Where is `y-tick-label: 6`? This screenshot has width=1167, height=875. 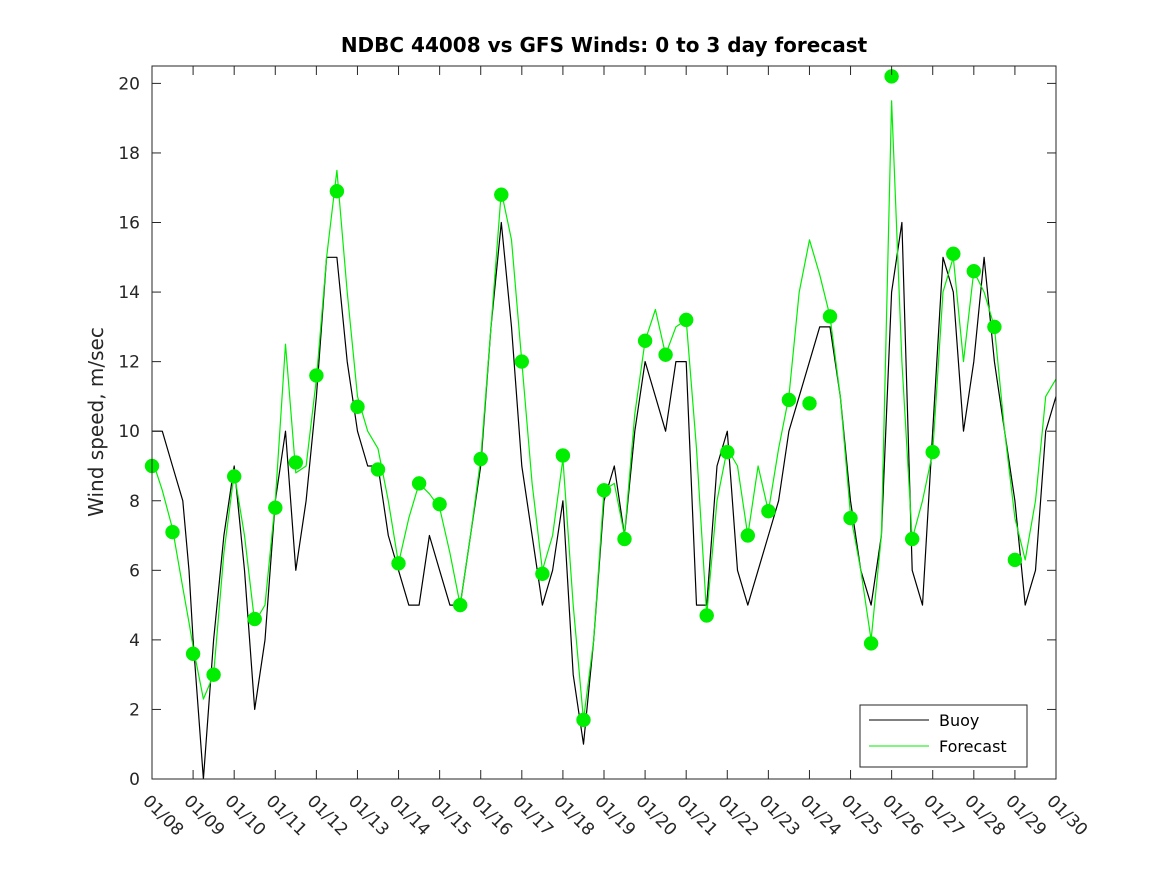
y-tick-label: 6 is located at coordinates (134, 571).